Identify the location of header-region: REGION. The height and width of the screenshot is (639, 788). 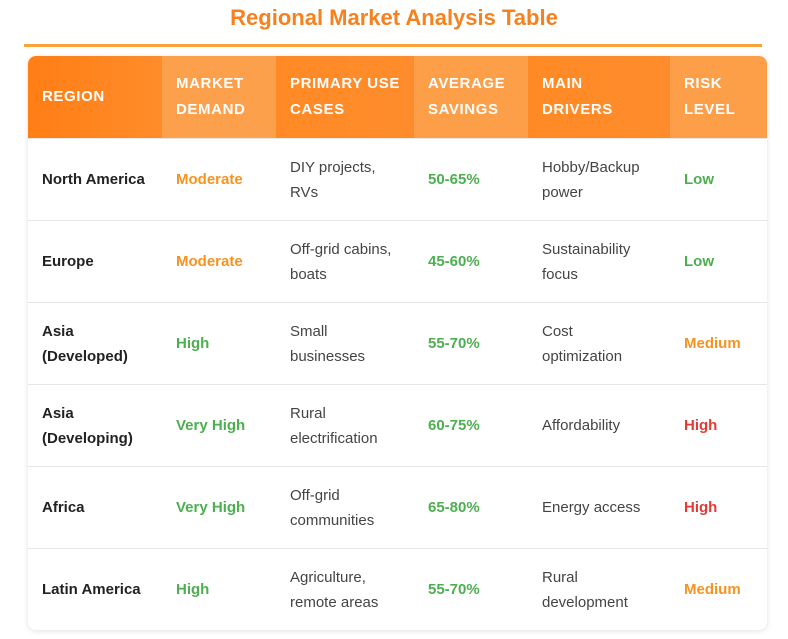
(95, 97).